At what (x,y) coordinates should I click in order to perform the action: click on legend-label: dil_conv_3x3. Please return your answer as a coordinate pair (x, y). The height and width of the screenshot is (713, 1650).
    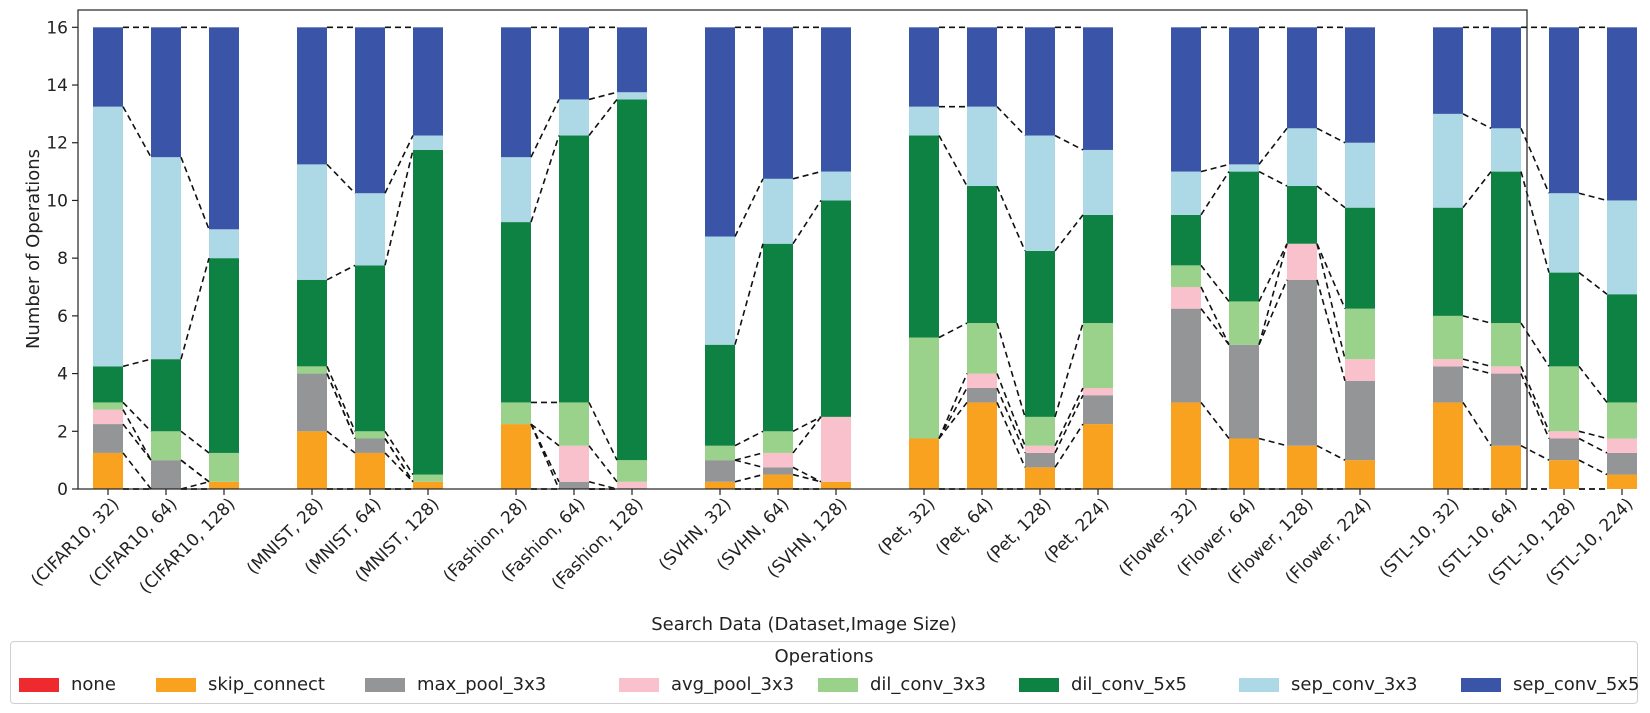
    Looking at the image, I should click on (928, 684).